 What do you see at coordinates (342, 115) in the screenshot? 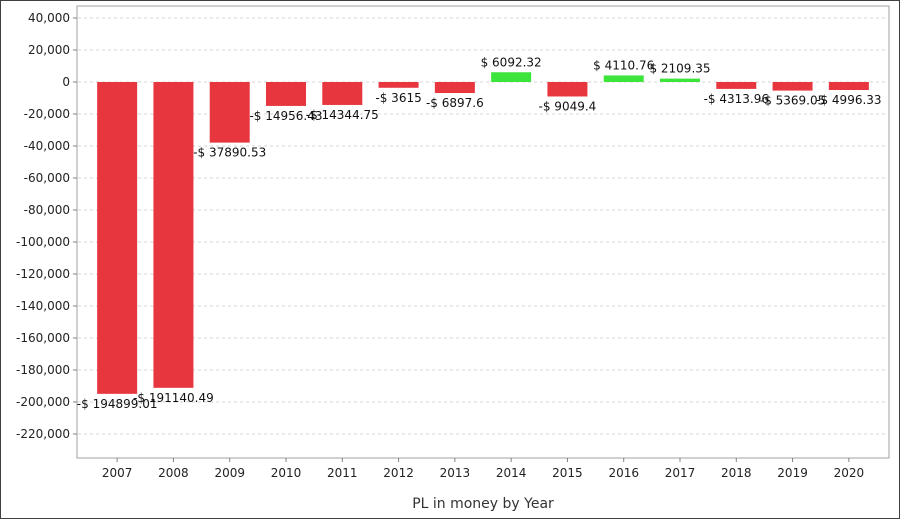
I see `data-label-2011: -$ 14344.75` at bounding box center [342, 115].